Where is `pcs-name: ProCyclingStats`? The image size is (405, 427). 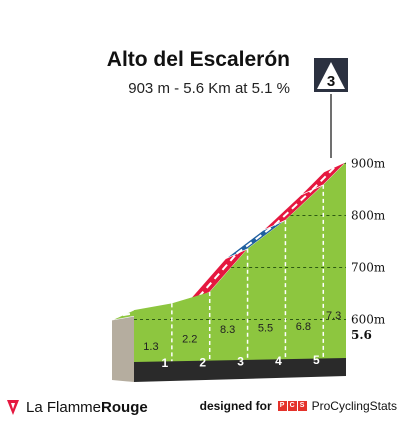 pcs-name: ProCyclingStats is located at coordinates (354, 406).